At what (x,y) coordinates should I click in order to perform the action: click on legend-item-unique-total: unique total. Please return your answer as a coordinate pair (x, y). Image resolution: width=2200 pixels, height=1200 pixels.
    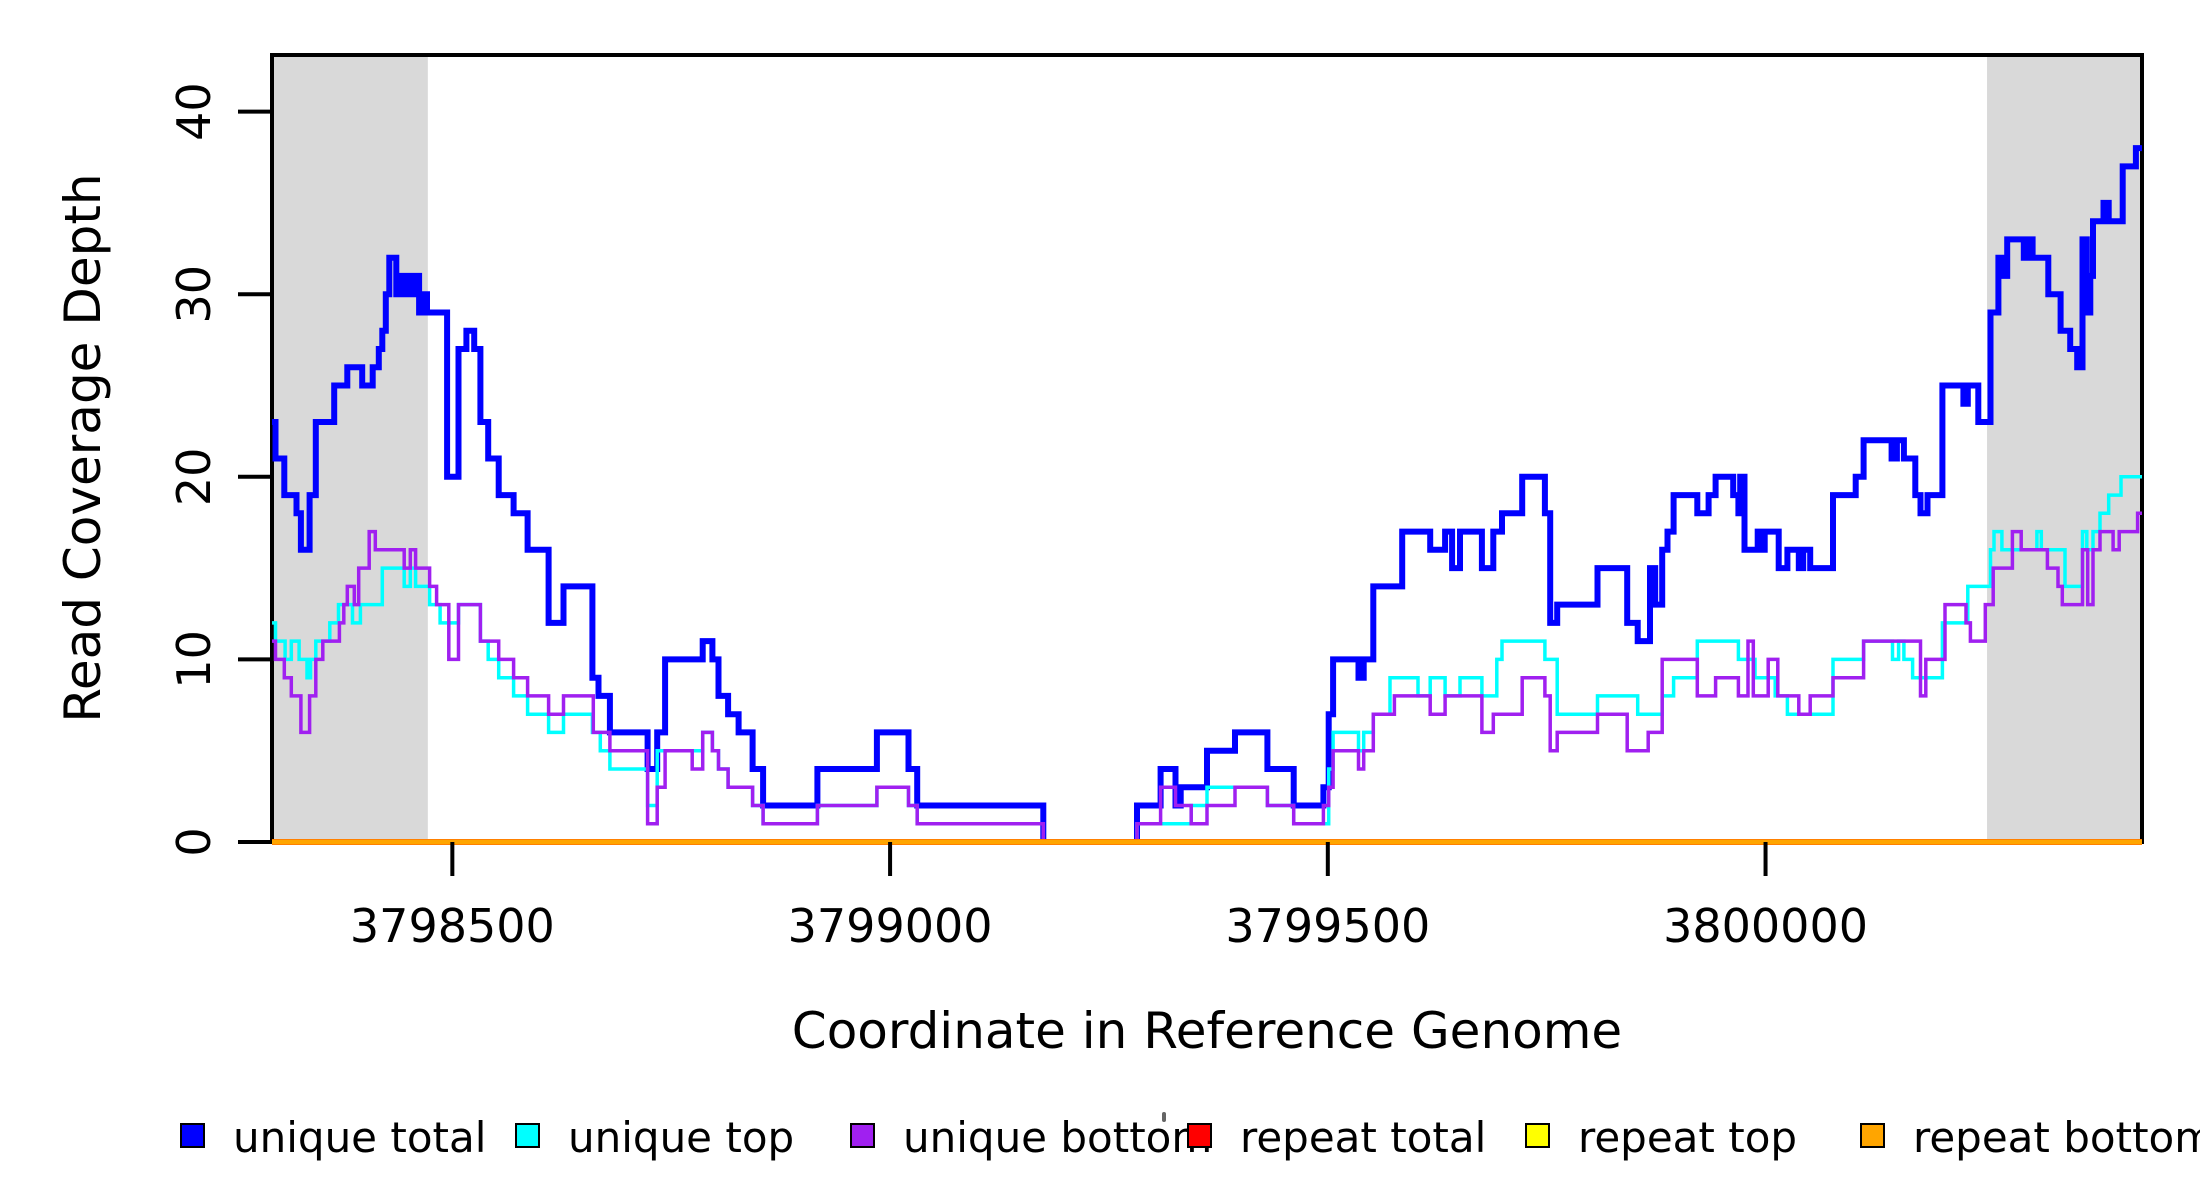
    Looking at the image, I should click on (333, 1137).